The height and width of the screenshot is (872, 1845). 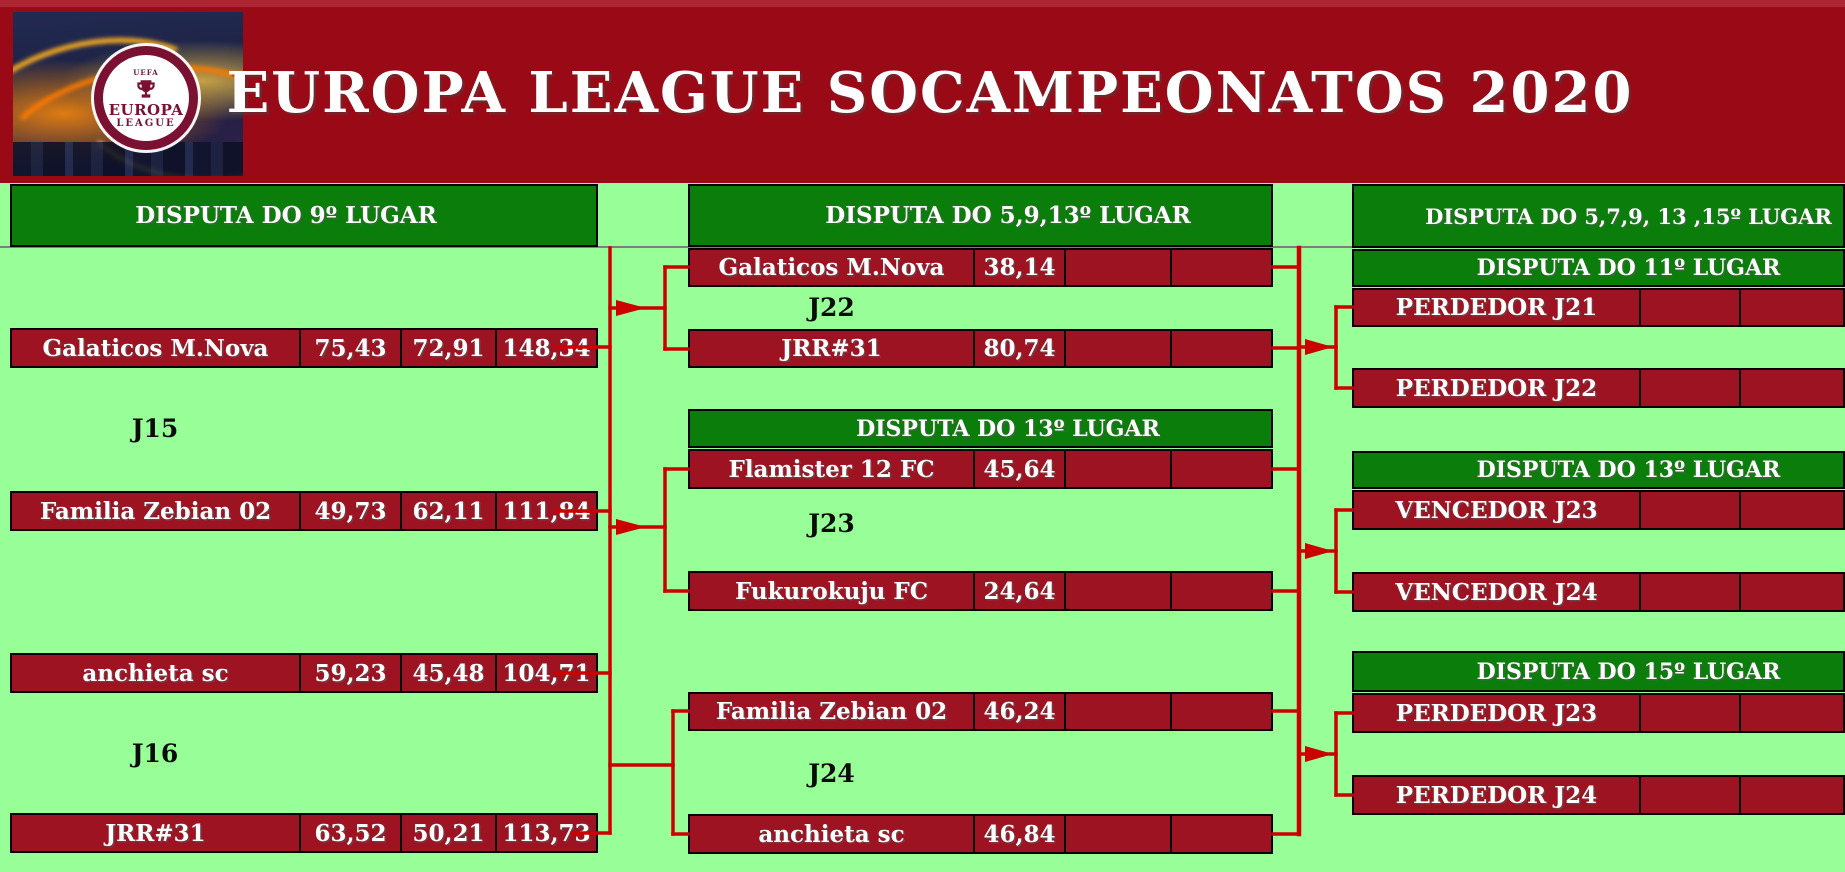 What do you see at coordinates (546, 673) in the screenshot?
I see `total-cell: 104,71` at bounding box center [546, 673].